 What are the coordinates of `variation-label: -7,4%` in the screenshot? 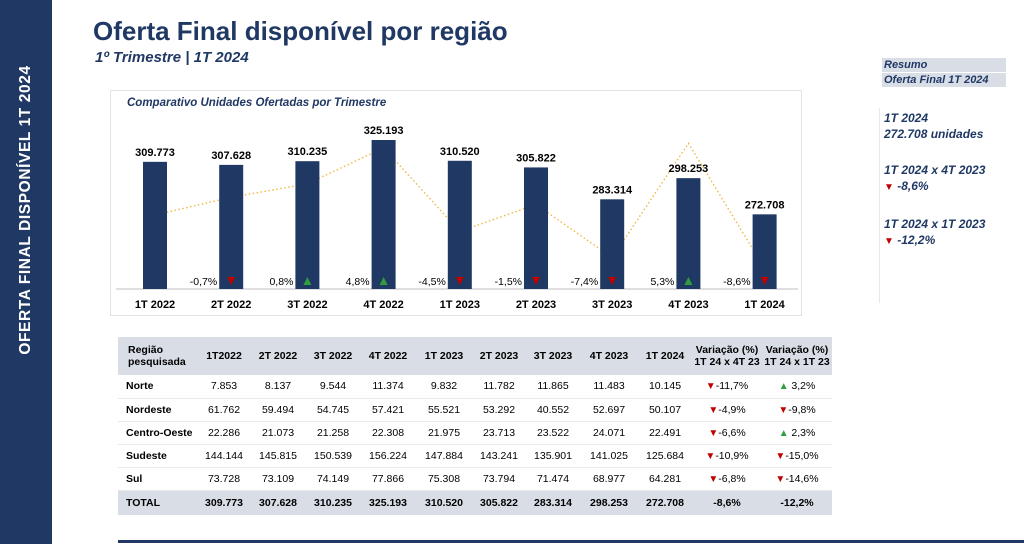 It's located at (584, 282).